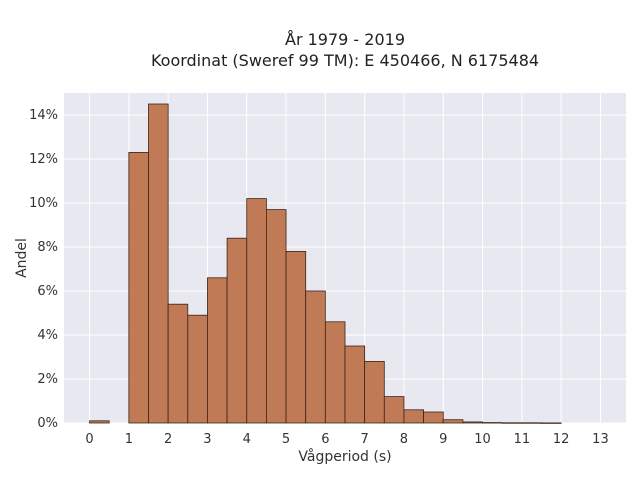  I want to click on x-tick-label: 13, so click(600, 439).